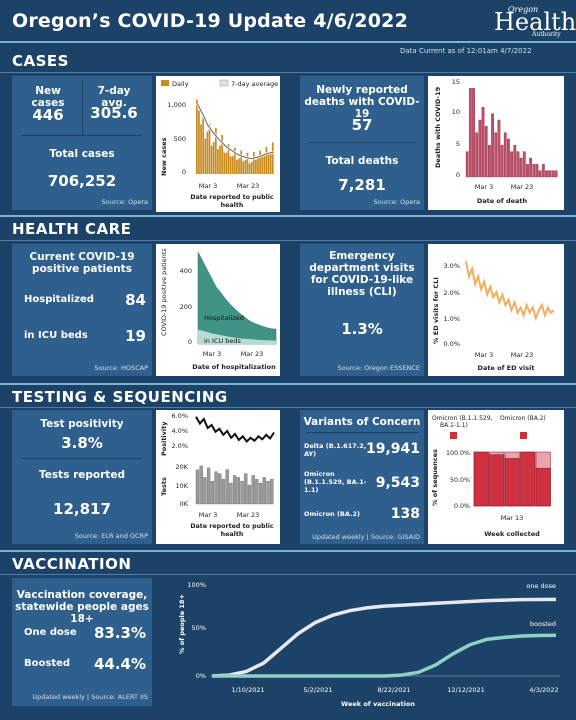 The height and width of the screenshot is (720, 576). Describe the element at coordinates (384, 655) in the screenshot. I see `boosted-line` at that location.